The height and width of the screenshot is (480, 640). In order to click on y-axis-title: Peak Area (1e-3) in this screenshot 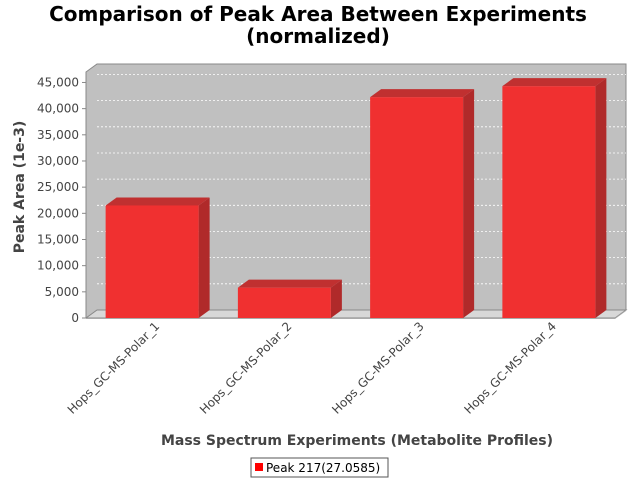, I will do `click(20, 187)`.